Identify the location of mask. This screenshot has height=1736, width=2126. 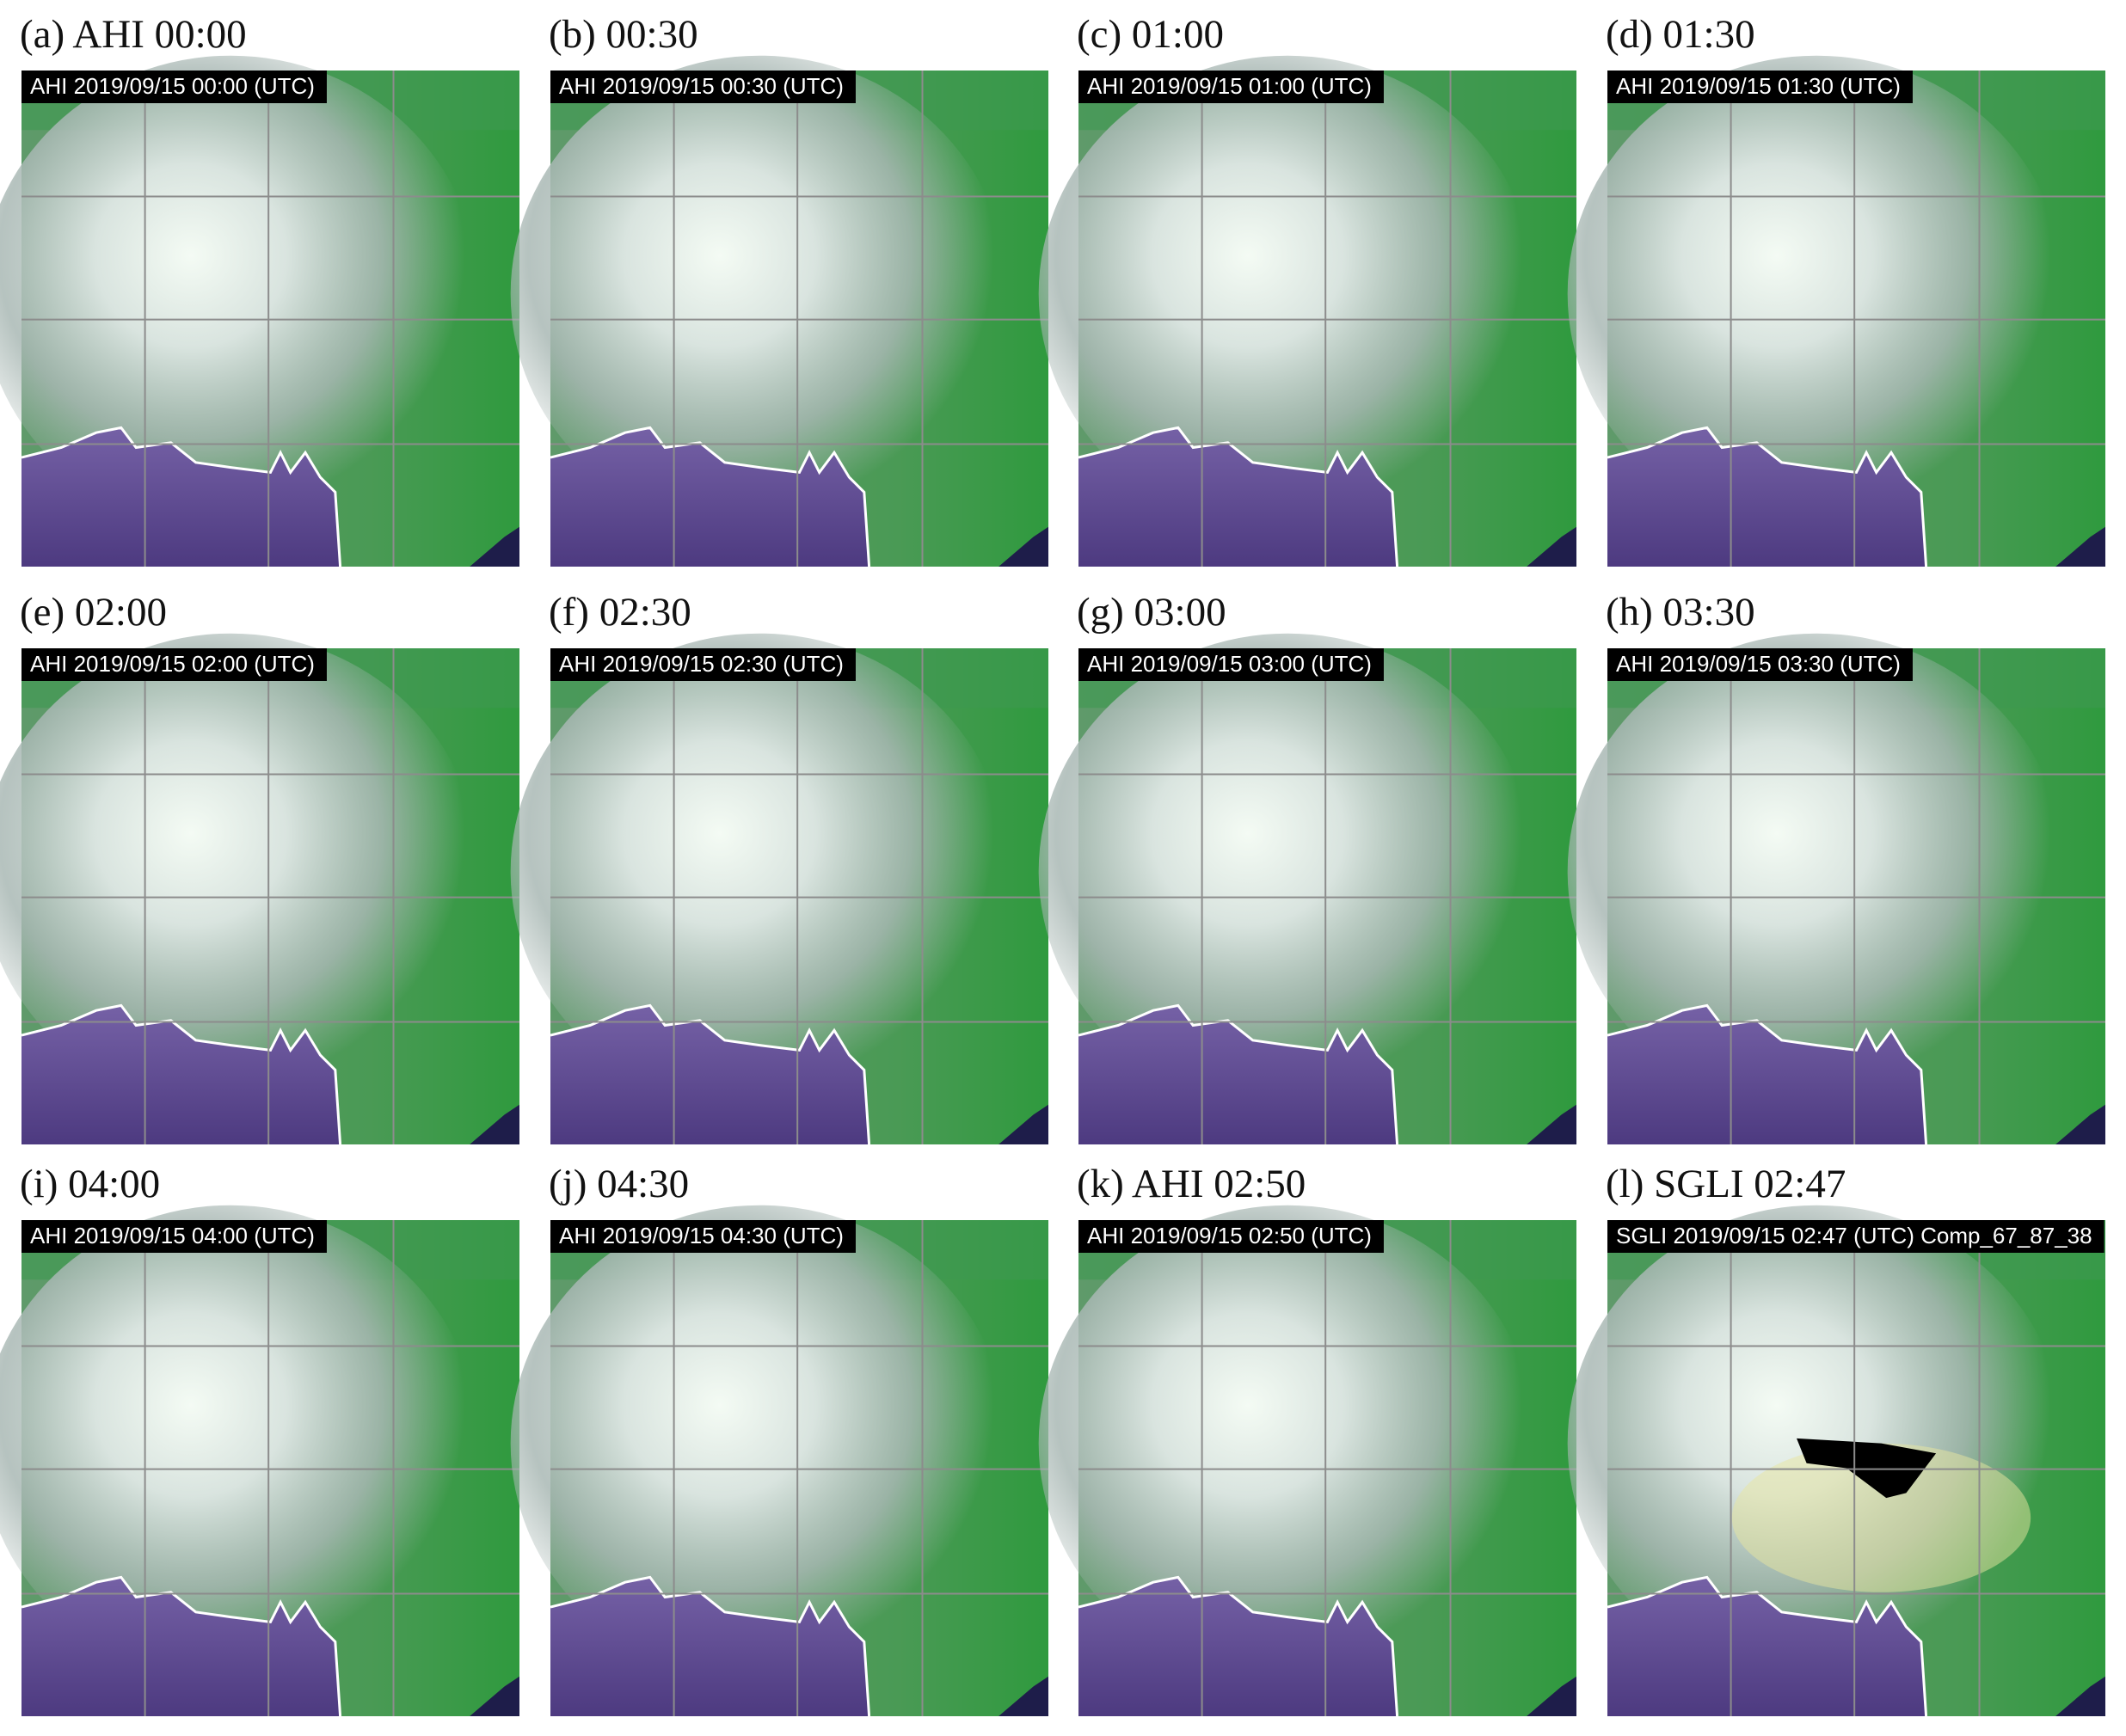
(1867, 1468).